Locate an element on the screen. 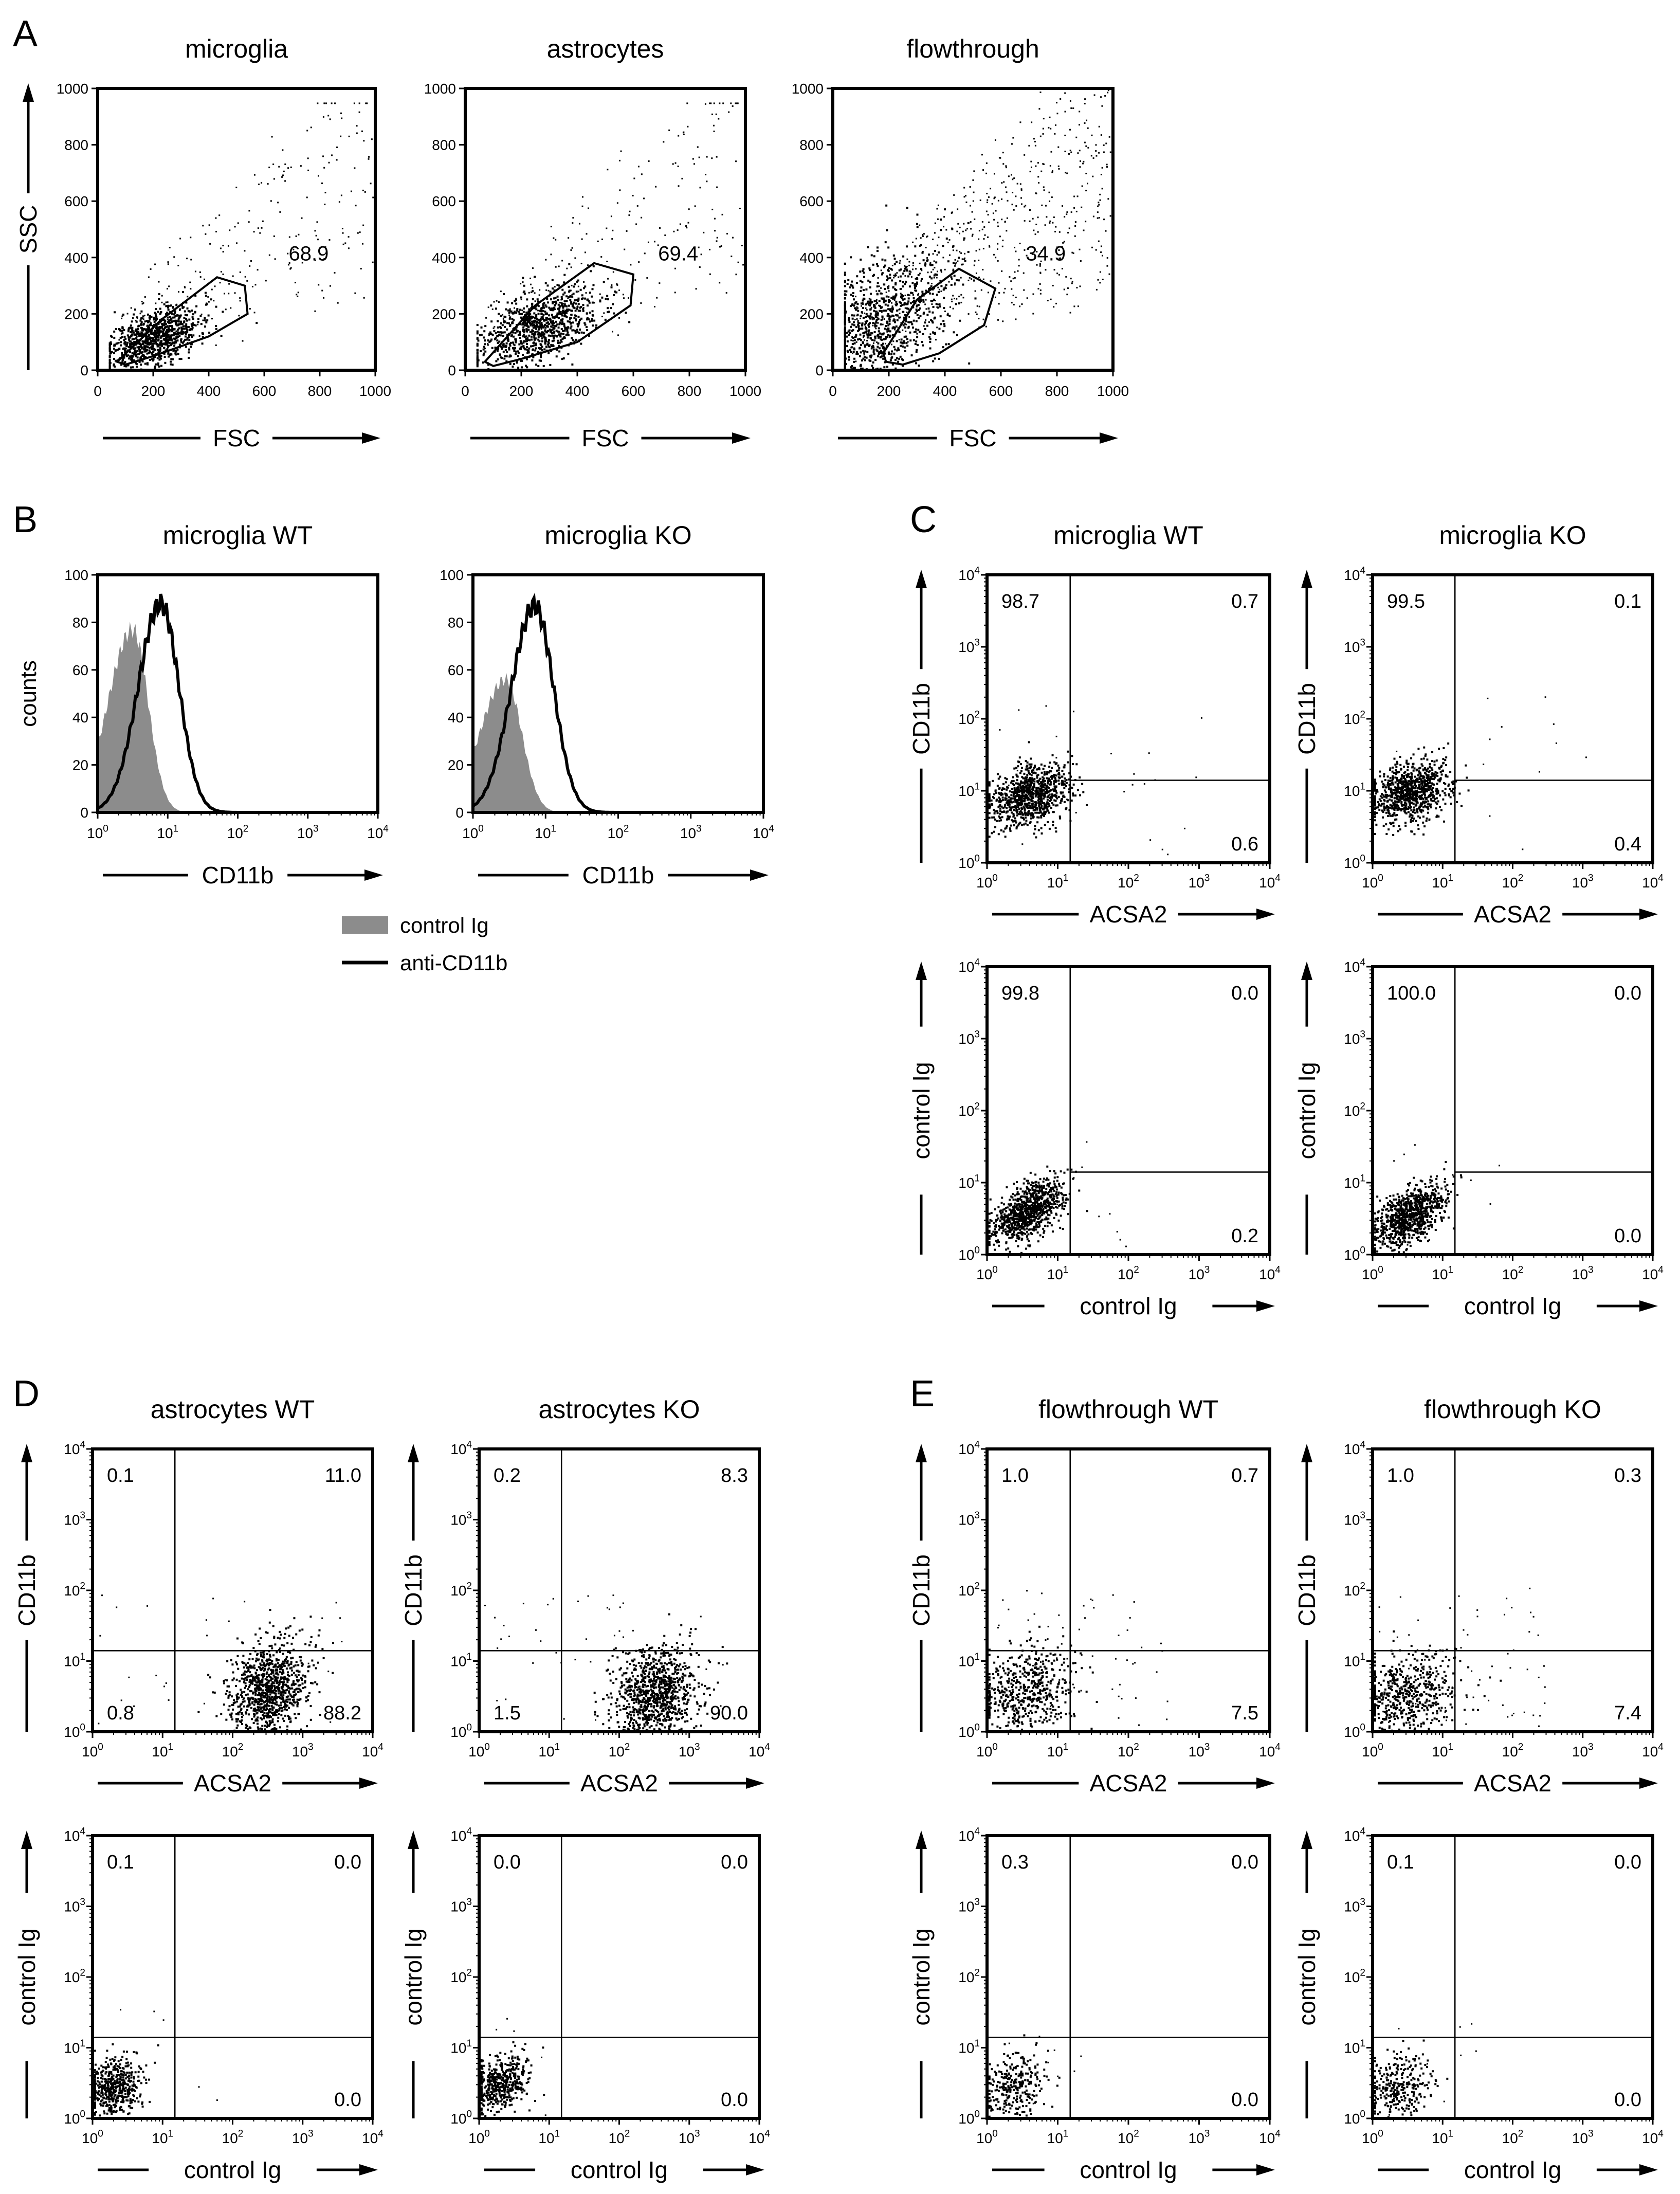  y-axis-label: SSC is located at coordinates (29, 230).